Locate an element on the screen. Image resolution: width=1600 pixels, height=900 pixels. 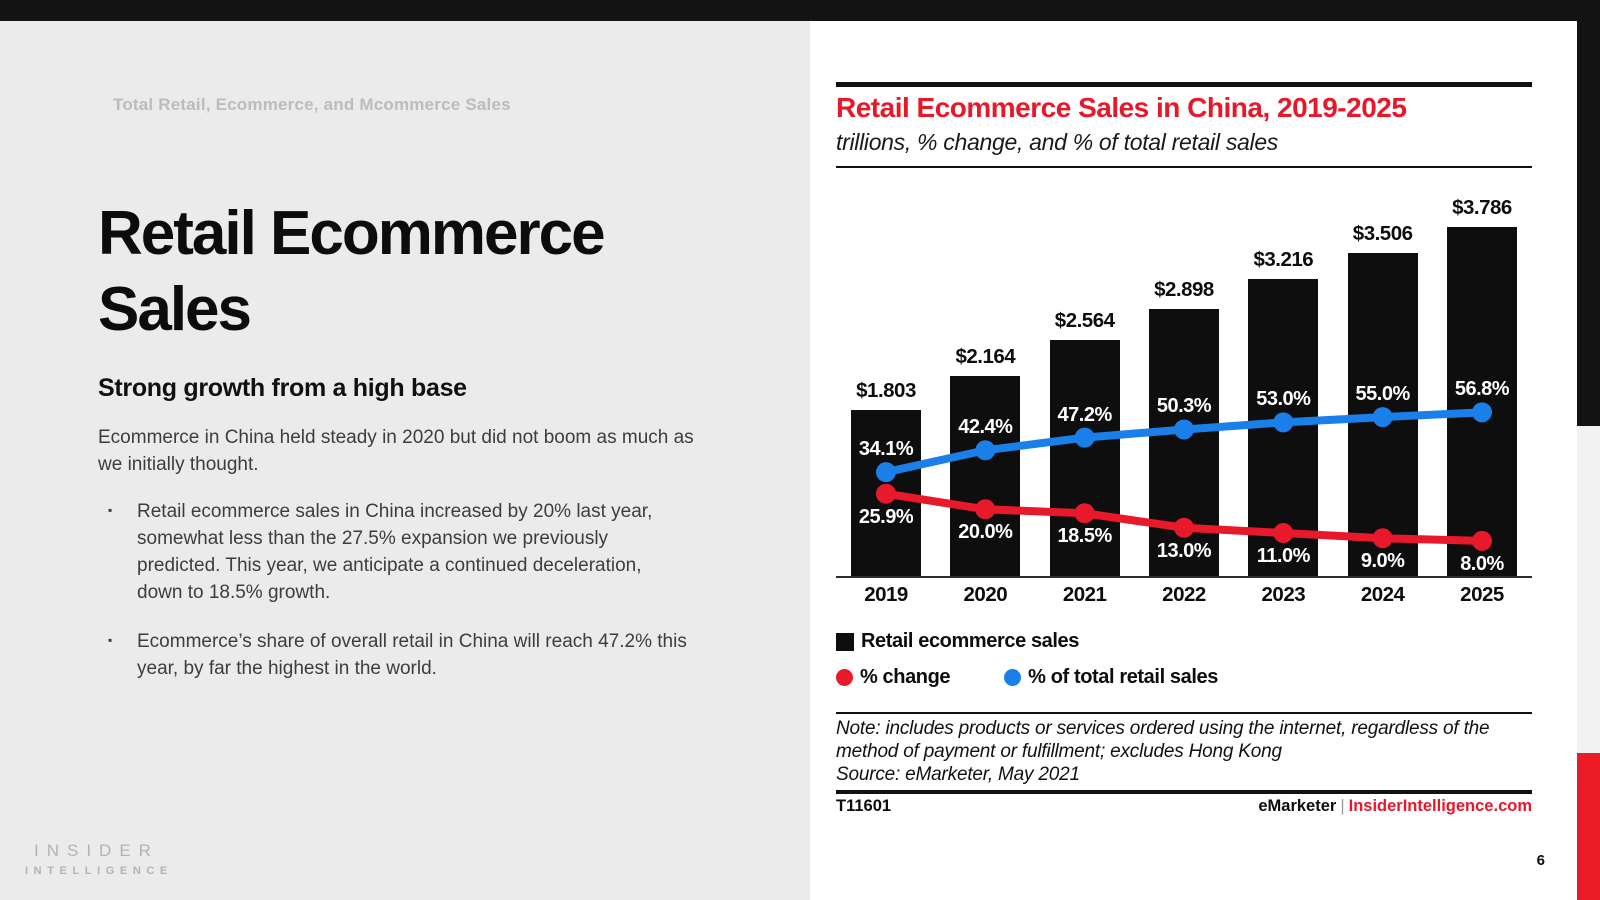
year-label-2024: 2024 is located at coordinates (1382, 594).